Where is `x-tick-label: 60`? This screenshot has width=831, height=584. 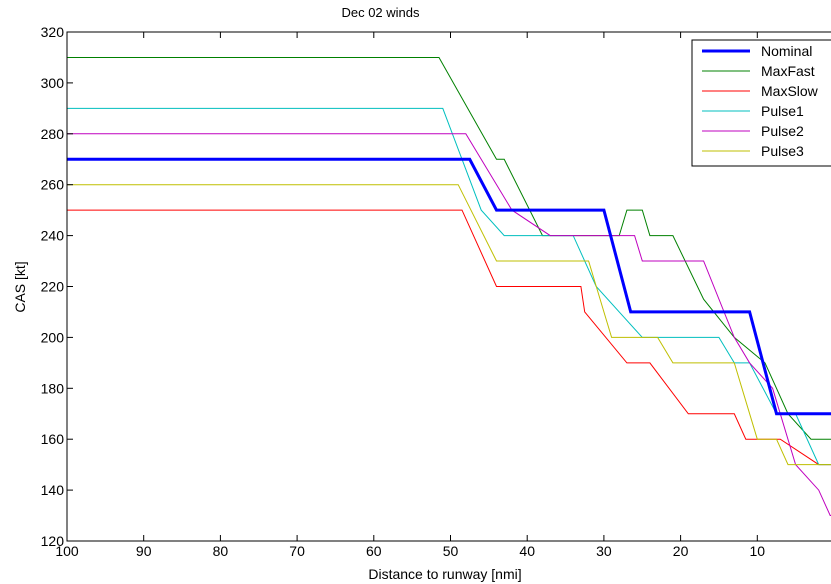
x-tick-label: 60 is located at coordinates (374, 551).